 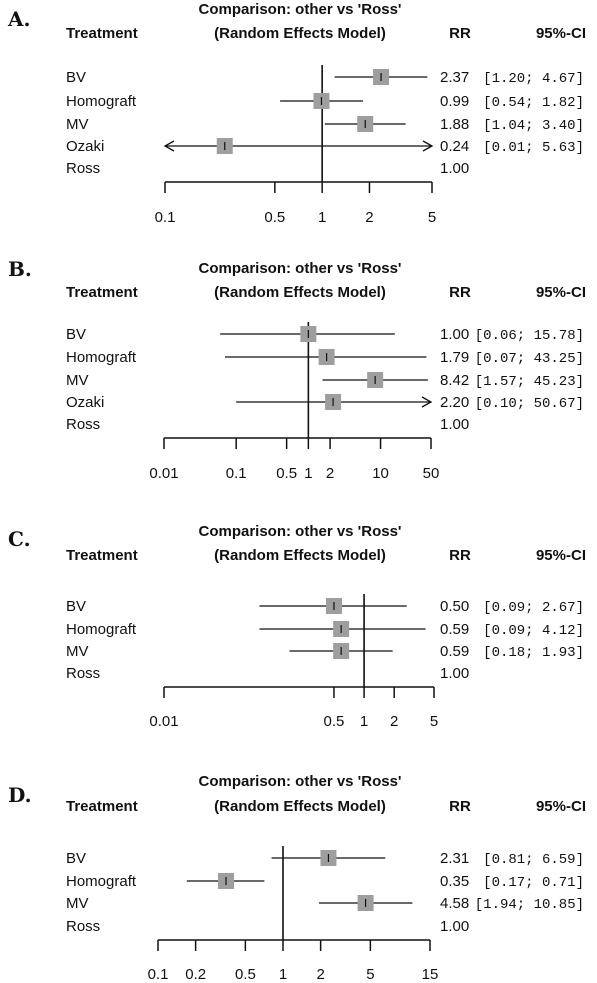 What do you see at coordinates (454, 124) in the screenshot?
I see `rr-value: 1.88` at bounding box center [454, 124].